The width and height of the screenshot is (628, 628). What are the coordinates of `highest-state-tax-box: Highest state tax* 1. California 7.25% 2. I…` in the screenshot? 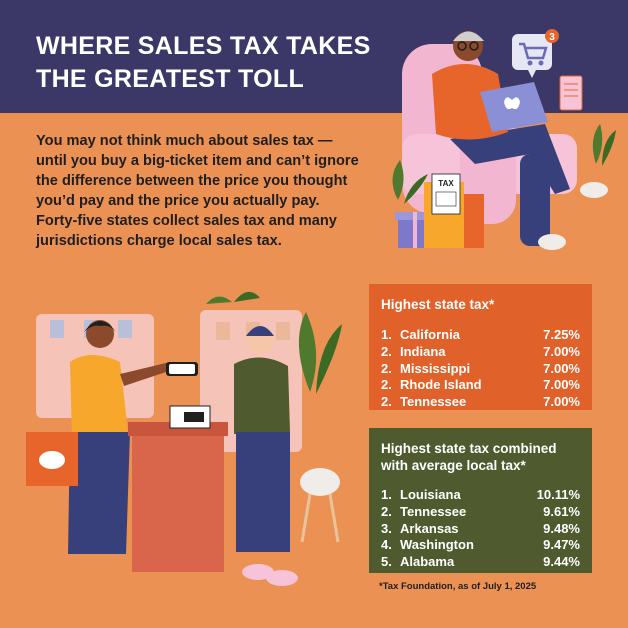 It's located at (480, 347).